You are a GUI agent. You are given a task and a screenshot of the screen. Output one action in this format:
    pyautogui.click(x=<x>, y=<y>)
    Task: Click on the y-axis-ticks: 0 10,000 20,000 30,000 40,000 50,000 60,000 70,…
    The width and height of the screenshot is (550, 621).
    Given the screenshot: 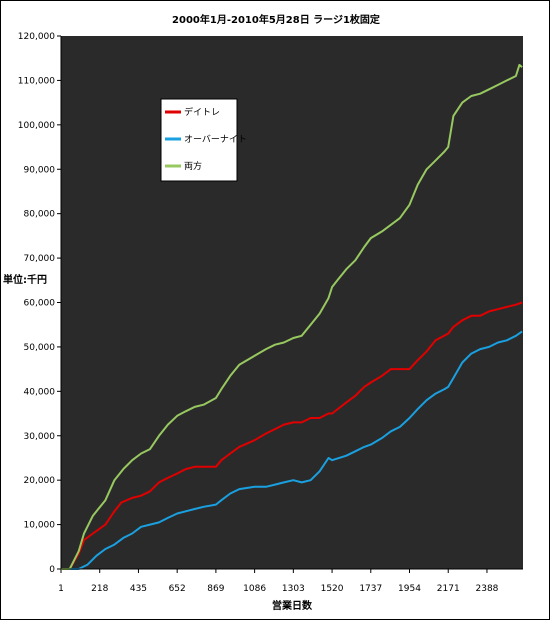 What is the action you would take?
    pyautogui.click(x=39, y=303)
    